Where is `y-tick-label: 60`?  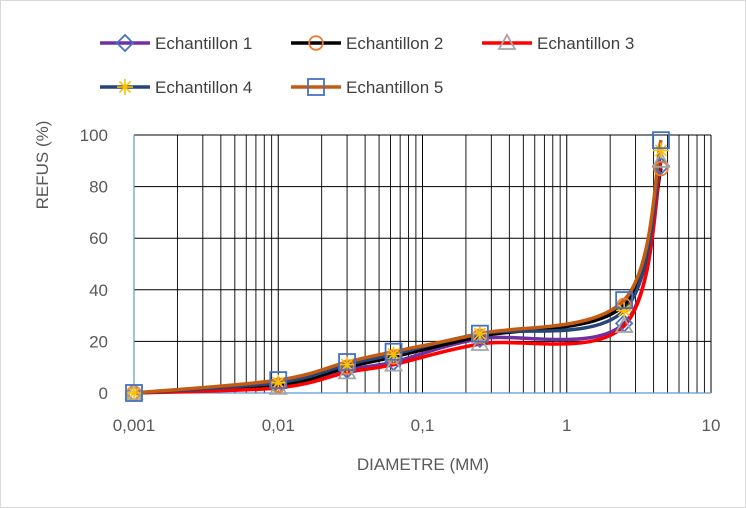 y-tick-label: 60 is located at coordinates (98, 238).